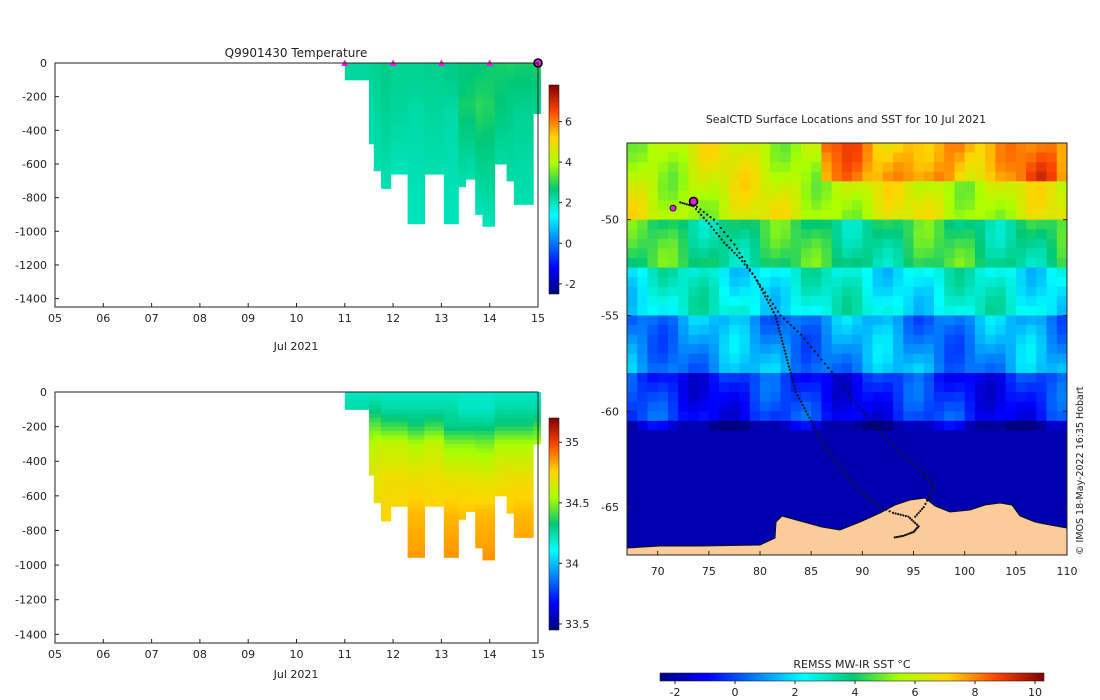  I want to click on sst-colorbar-tick-label: 6, so click(915, 692).